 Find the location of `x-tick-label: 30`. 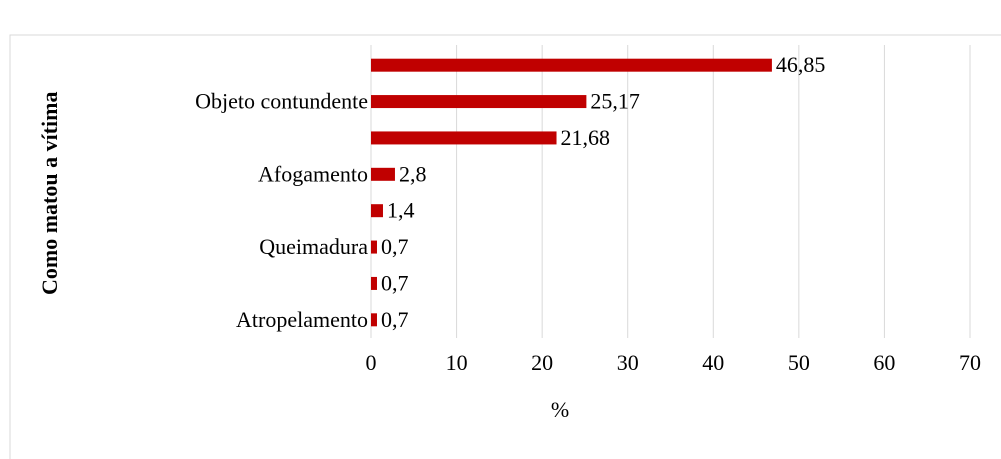

x-tick-label: 30 is located at coordinates (628, 362).